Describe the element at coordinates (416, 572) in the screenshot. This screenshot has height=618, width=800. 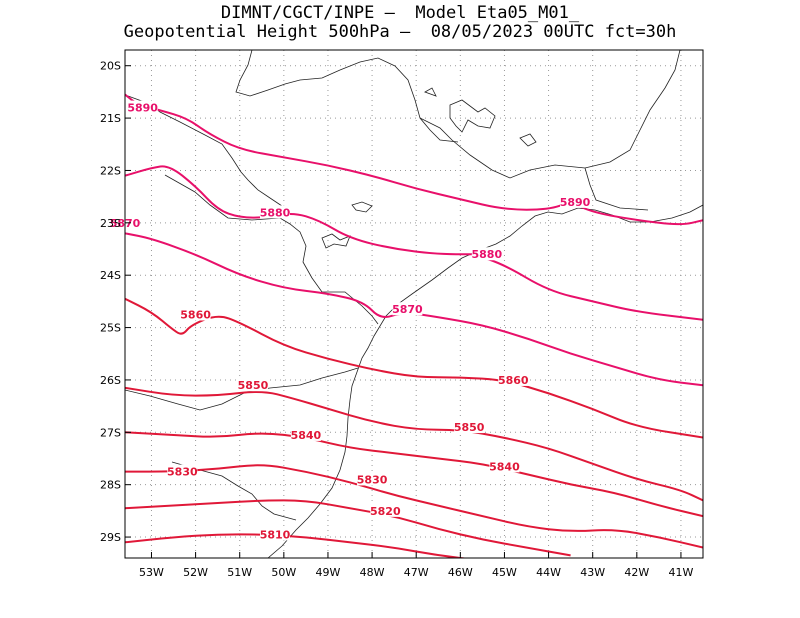
I see `lon-tick-label: 47W` at that location.